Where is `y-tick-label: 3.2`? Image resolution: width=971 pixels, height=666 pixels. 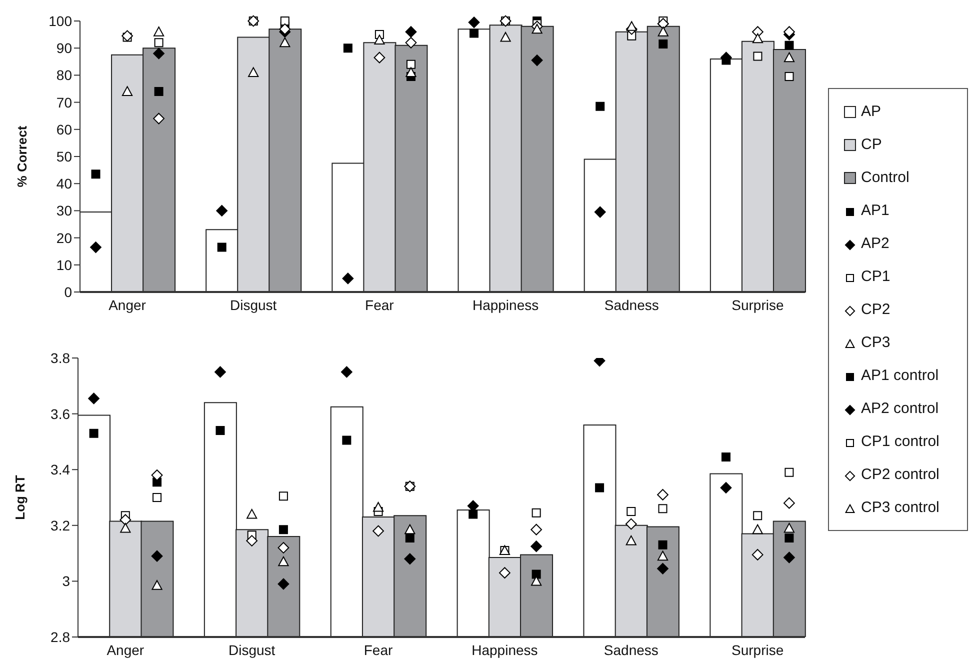 y-tick-label: 3.2 is located at coordinates (60, 525).